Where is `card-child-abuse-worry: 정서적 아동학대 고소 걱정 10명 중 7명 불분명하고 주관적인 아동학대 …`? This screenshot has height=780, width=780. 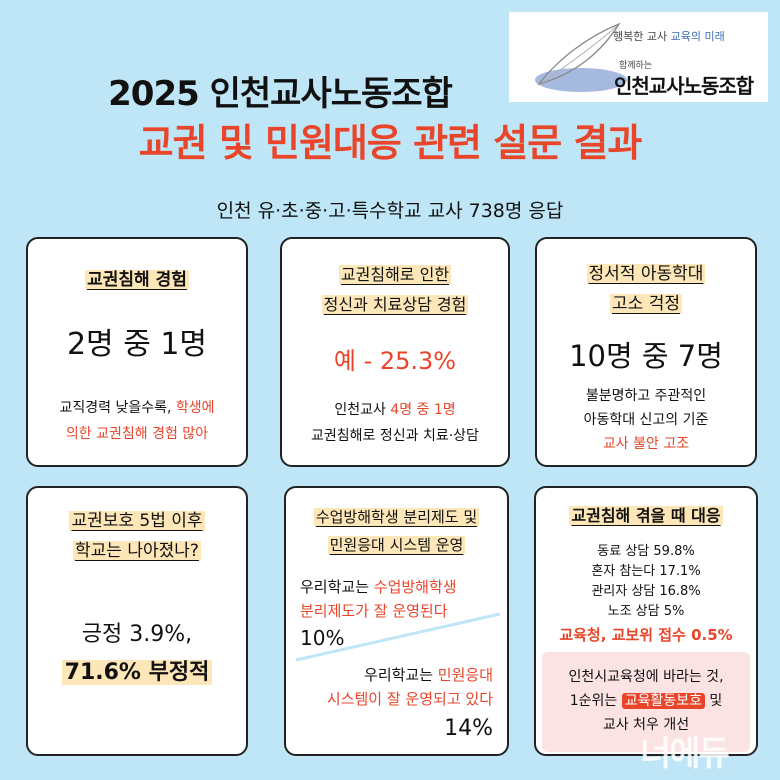 card-child-abuse-worry: 정서적 아동학대 고소 걱정 10명 중 7명 불분명하고 주관적인 아동학대 … is located at coordinates (646, 352).